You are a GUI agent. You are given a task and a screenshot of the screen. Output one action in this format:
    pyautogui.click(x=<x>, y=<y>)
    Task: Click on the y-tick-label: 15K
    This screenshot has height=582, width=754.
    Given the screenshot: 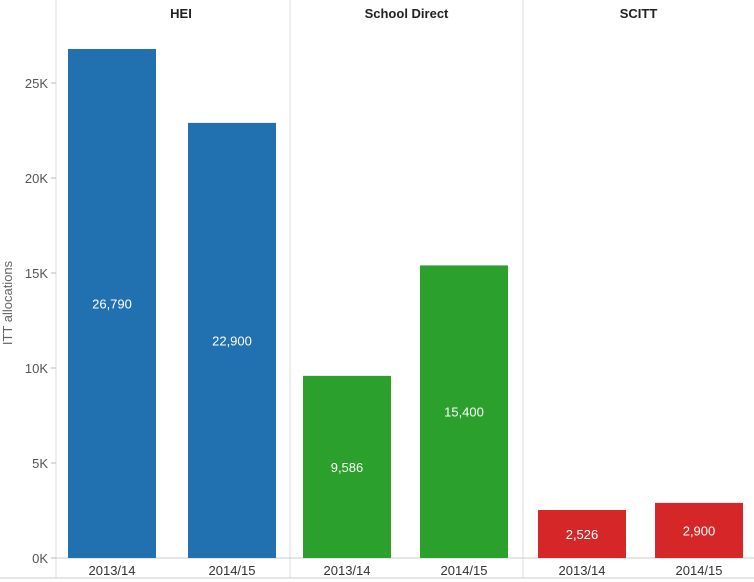 What is the action you would take?
    pyautogui.click(x=36, y=273)
    